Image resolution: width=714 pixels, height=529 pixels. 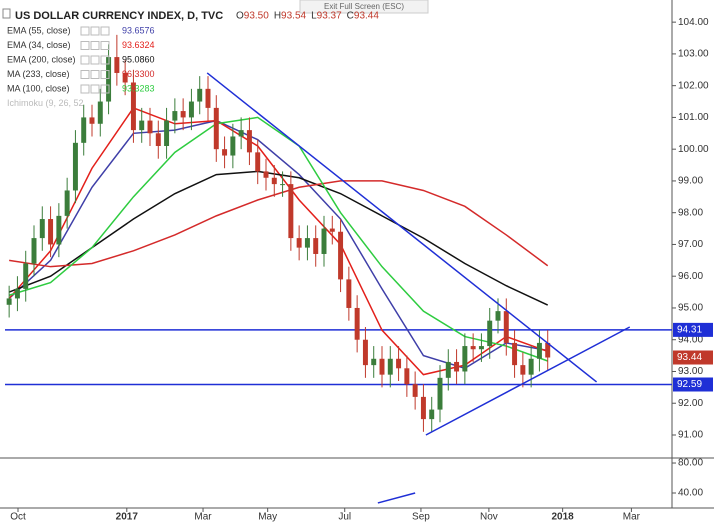 What do you see at coordinates (693, 149) in the screenshot?
I see `y-tick-label: 100.00` at bounding box center [693, 149].